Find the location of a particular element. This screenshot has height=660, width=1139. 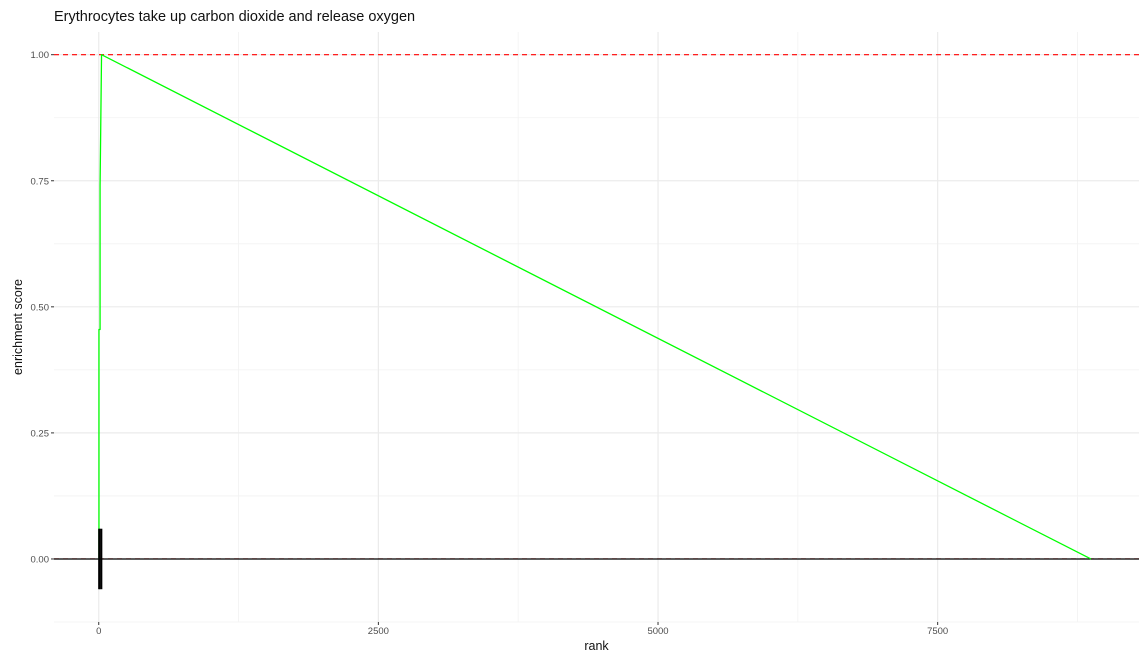

x-tick-label: 0 is located at coordinates (98, 631).